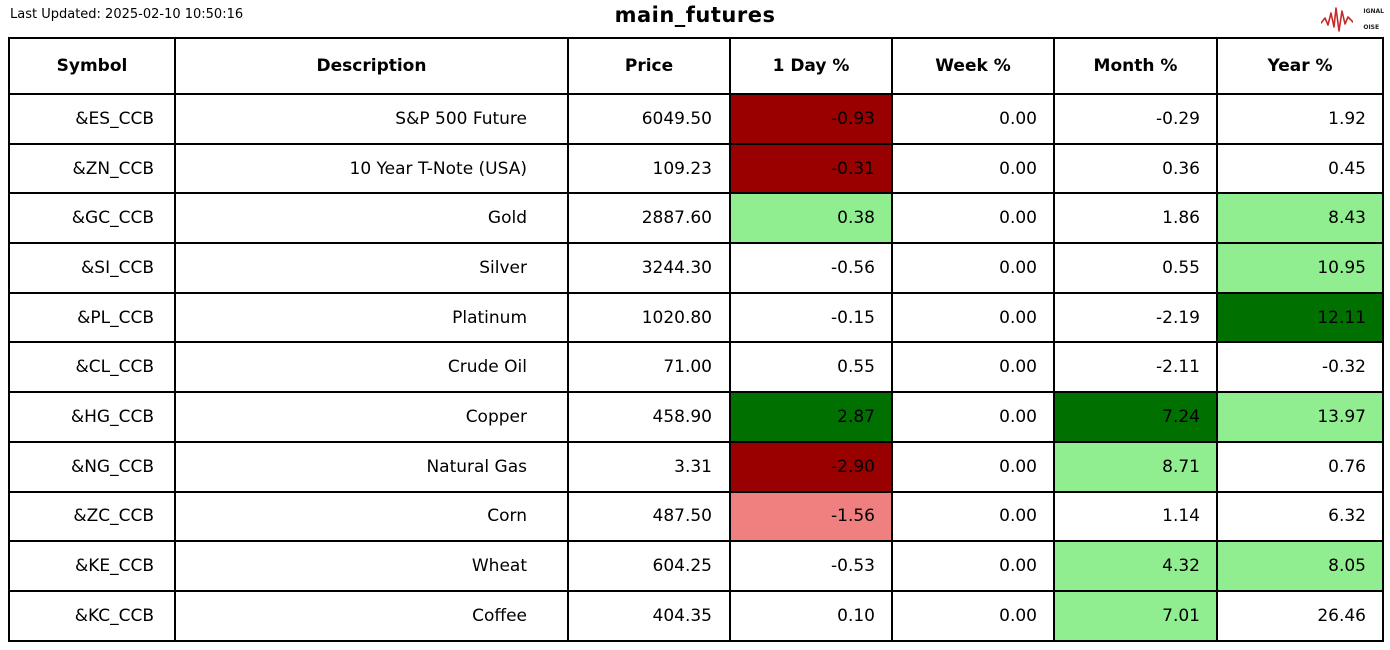 The height and width of the screenshot is (650, 1390). What do you see at coordinates (92, 516) in the screenshot?
I see `cell-symbol: &ZC_CCB` at bounding box center [92, 516].